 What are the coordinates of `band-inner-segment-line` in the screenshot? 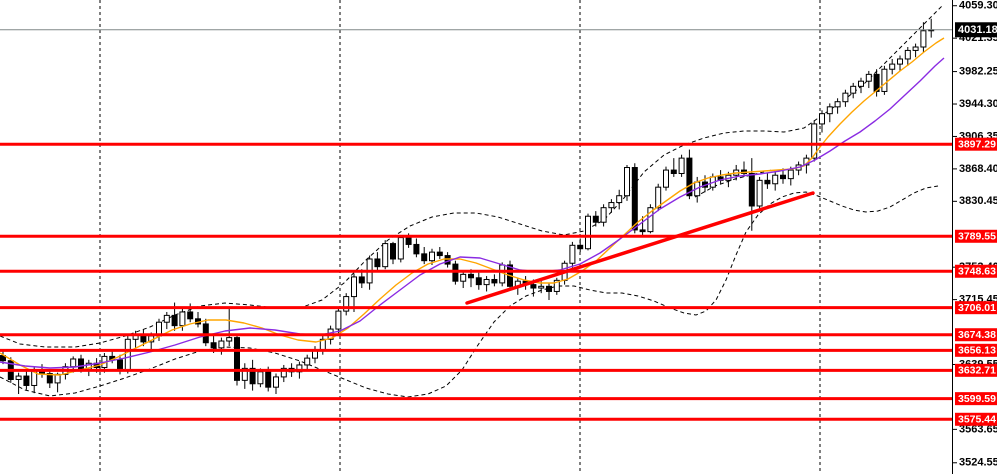 It's located at (733, 183).